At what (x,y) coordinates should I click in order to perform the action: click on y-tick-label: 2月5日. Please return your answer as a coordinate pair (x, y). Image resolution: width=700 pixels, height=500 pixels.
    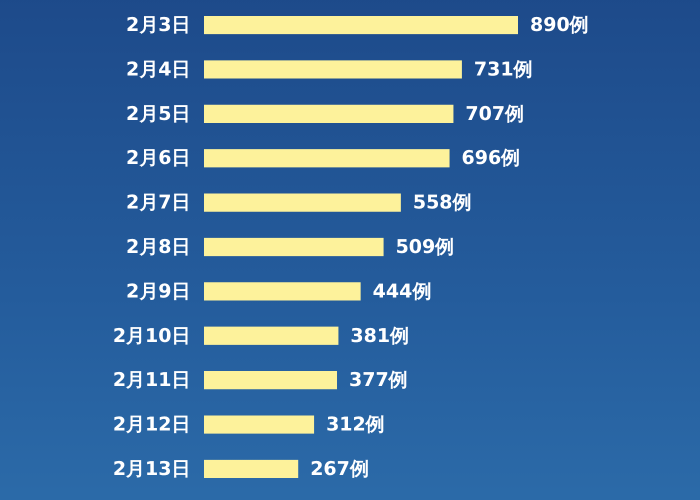
    Looking at the image, I should click on (158, 113).